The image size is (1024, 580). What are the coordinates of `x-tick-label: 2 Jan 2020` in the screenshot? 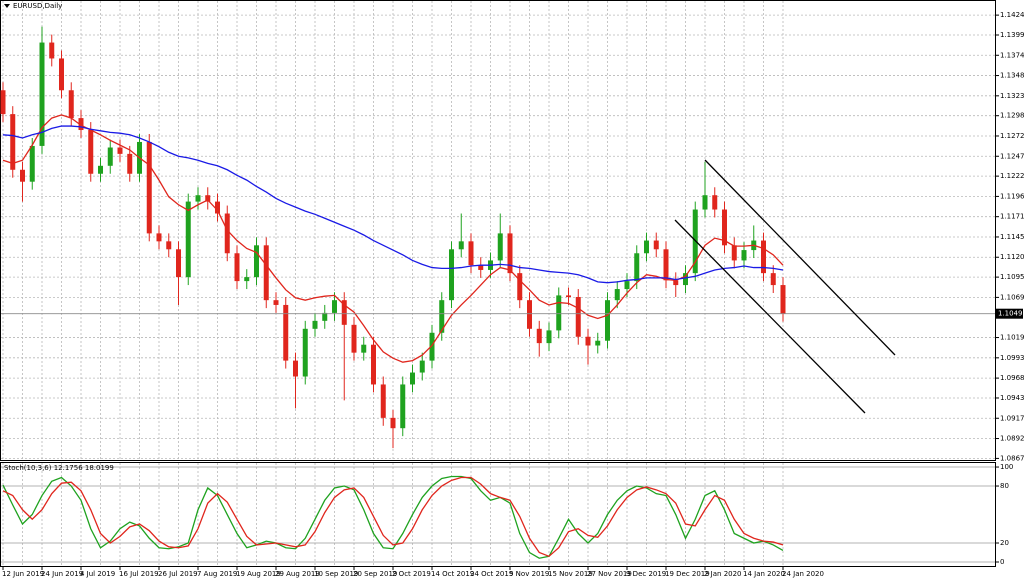 It's located at (723, 574).